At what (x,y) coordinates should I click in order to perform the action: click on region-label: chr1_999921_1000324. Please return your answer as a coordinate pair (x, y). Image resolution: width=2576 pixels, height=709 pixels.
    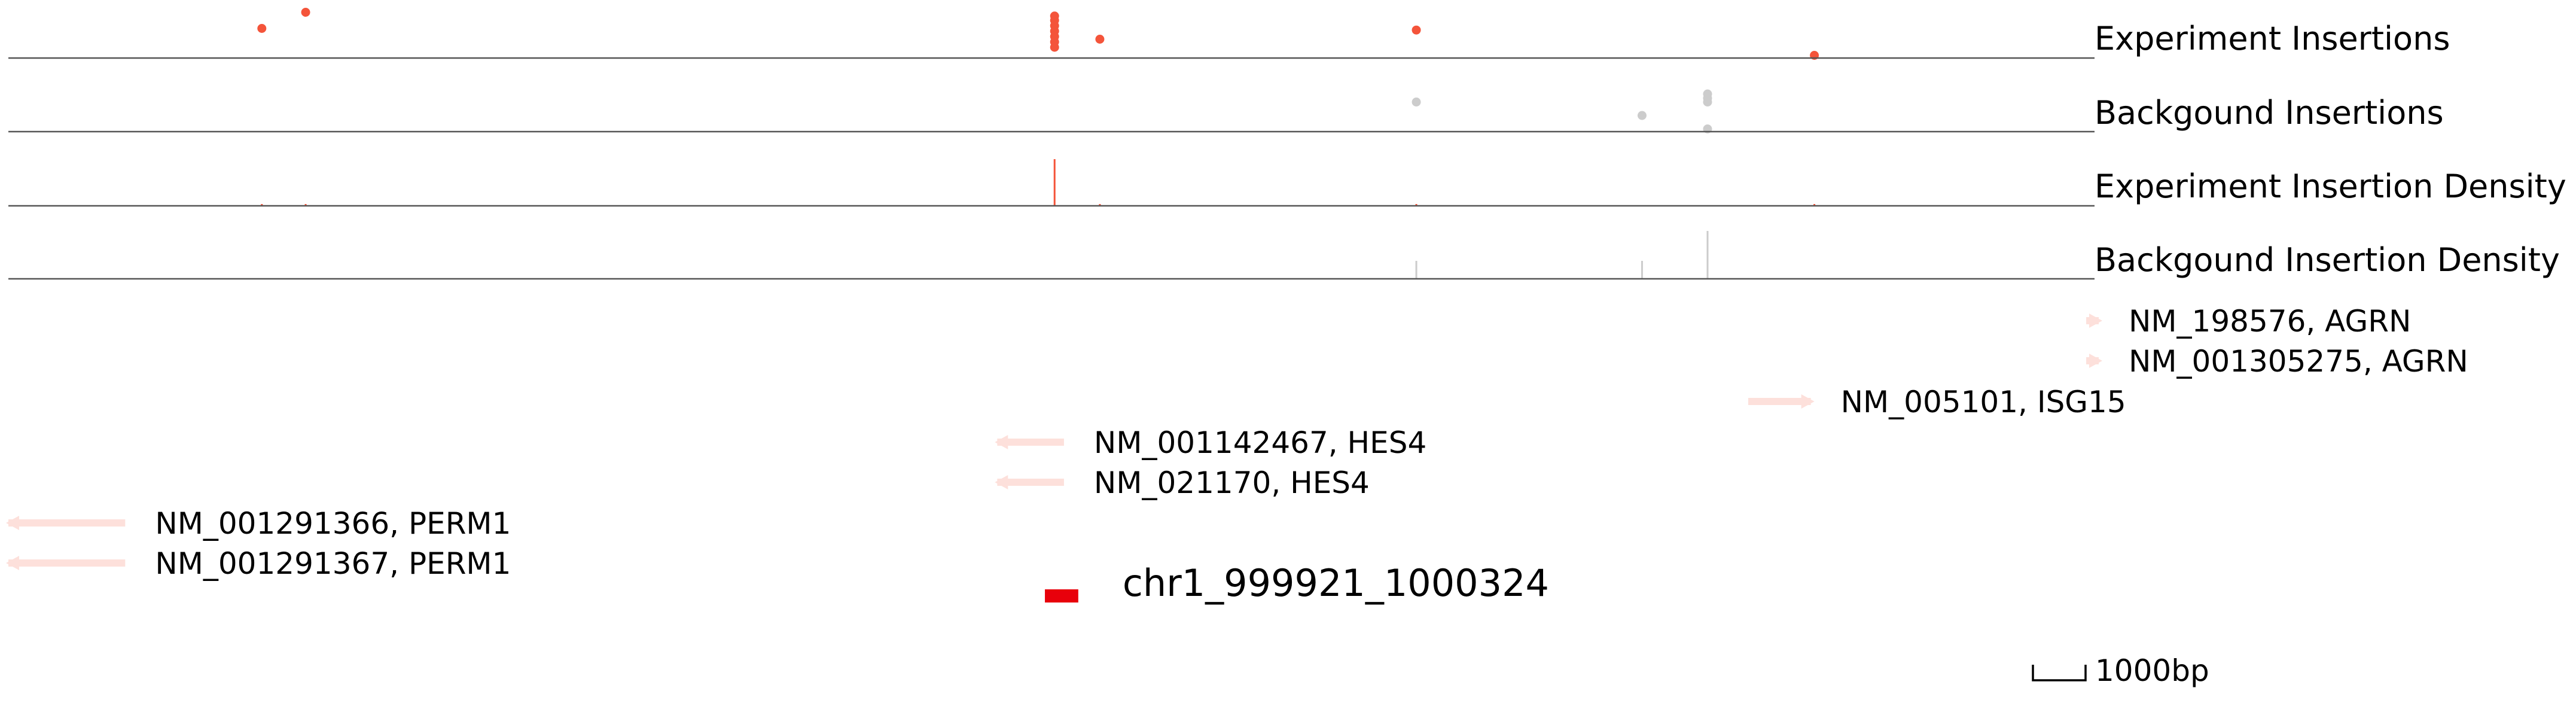
    Looking at the image, I should click on (1336, 583).